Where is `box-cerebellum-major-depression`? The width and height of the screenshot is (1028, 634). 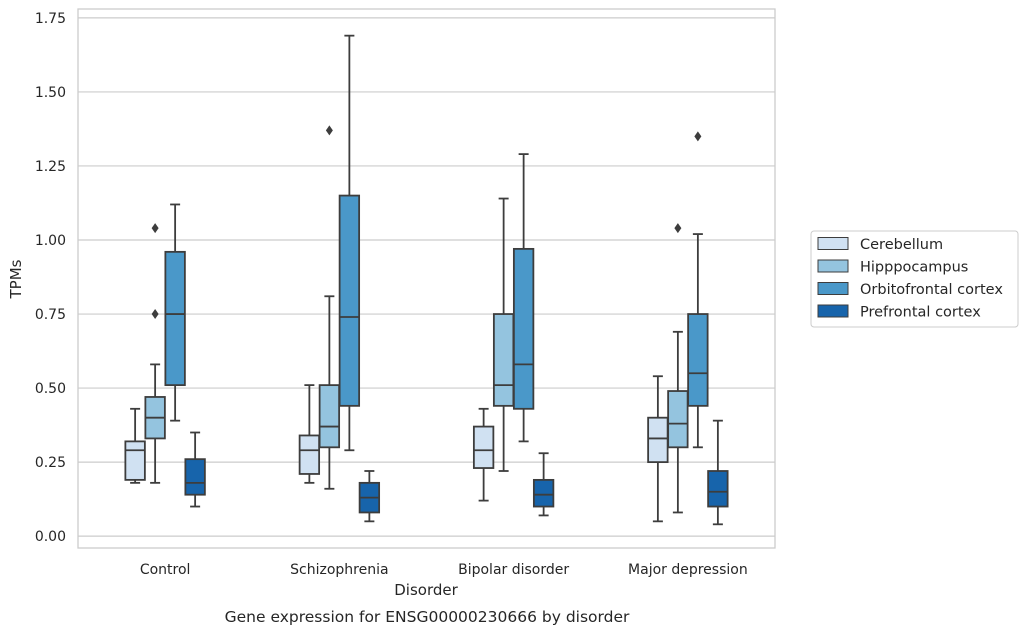
box-cerebellum-major-depression is located at coordinates (658, 449).